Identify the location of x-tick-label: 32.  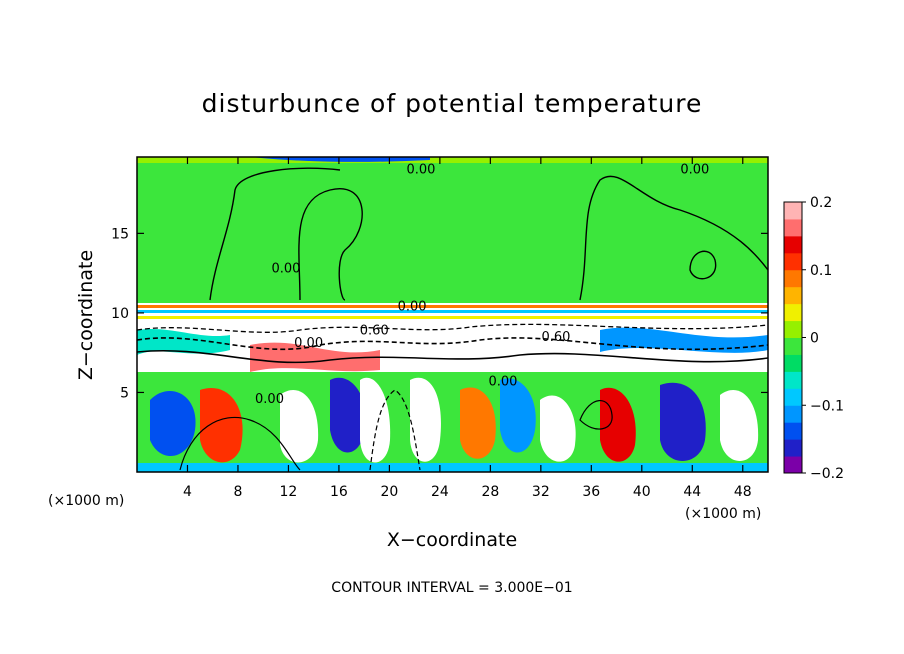
(541, 492).